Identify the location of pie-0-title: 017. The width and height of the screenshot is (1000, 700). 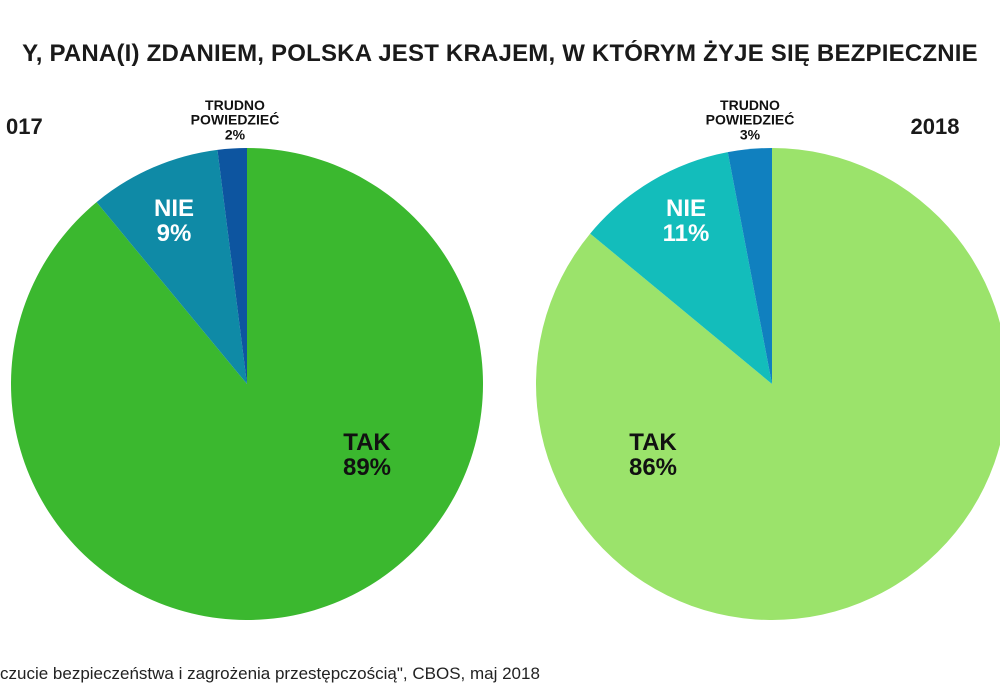
(24, 126).